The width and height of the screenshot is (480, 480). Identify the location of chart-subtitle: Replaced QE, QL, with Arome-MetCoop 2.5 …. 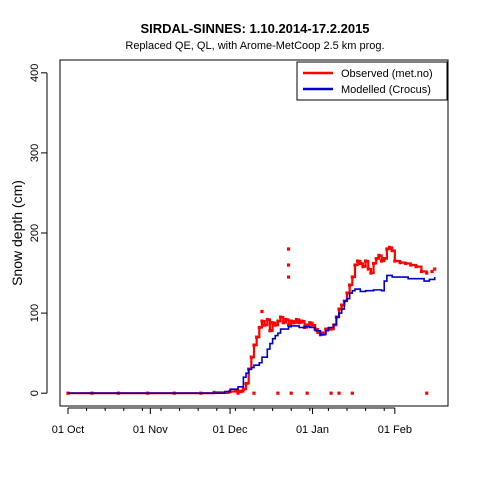
(254, 46).